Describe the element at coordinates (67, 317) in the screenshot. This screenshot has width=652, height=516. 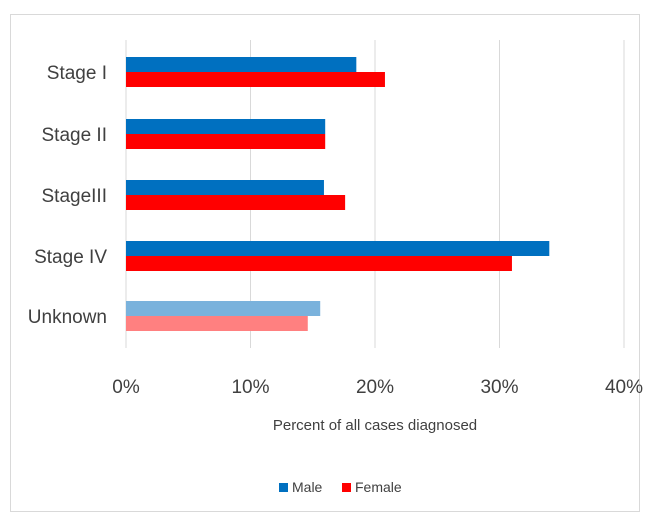
I see `category-label: Unknown` at that location.